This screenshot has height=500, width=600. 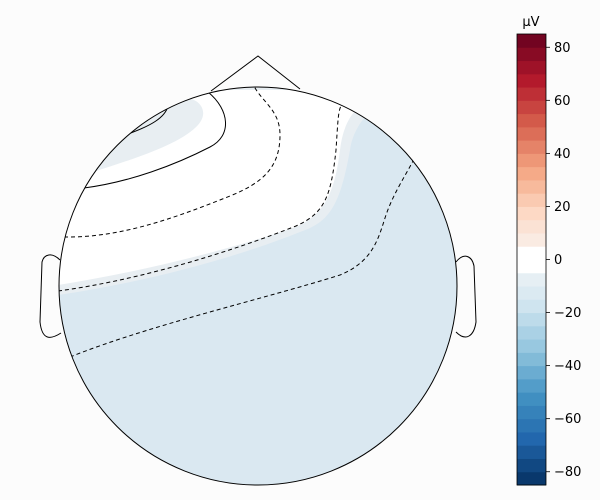 I want to click on colorbar-tick-label: −60, so click(x=567, y=419).